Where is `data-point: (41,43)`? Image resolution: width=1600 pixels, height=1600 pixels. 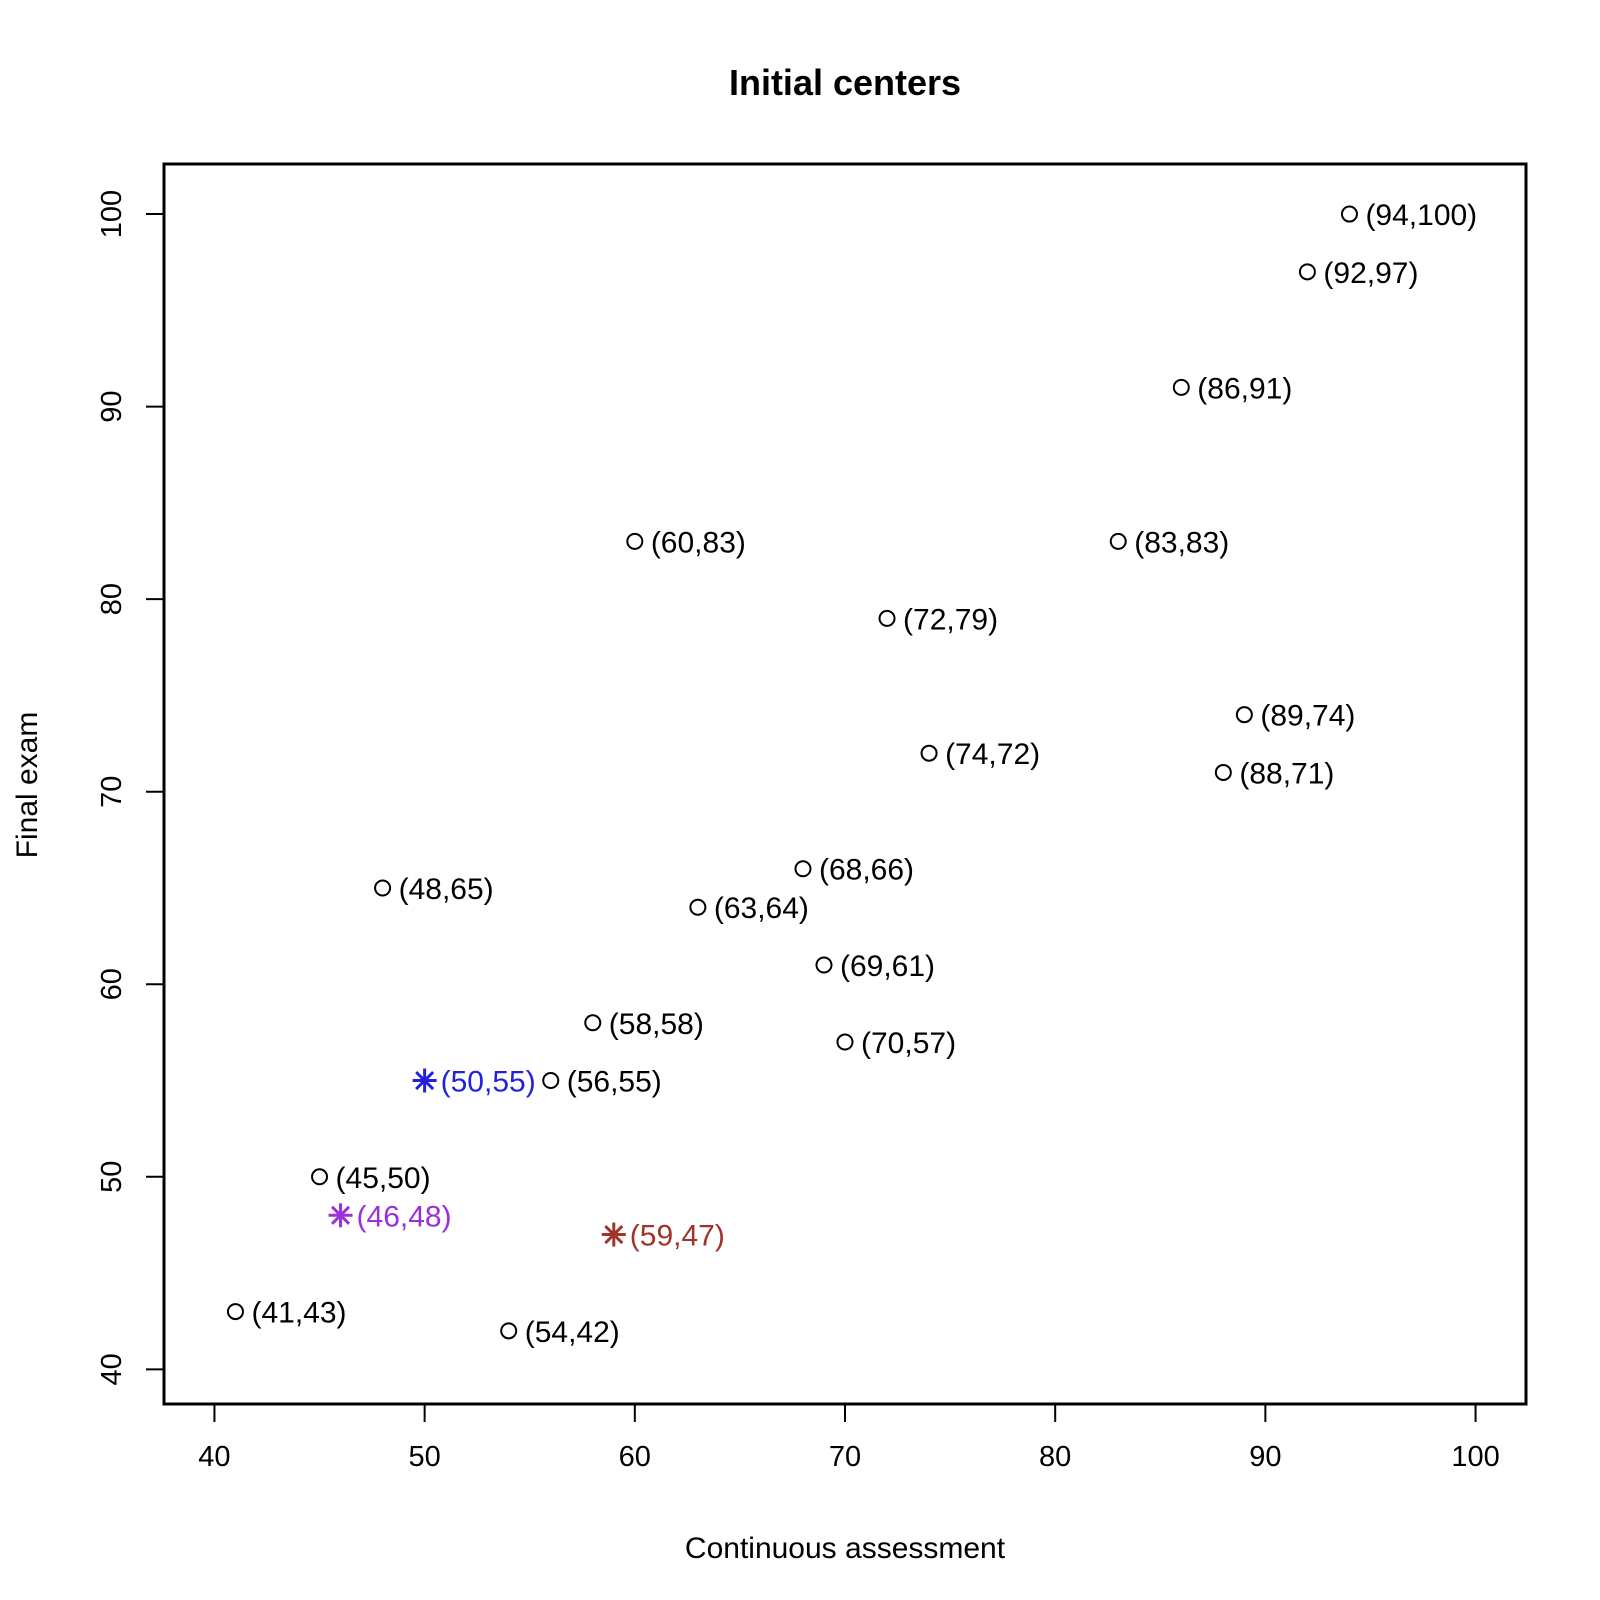
data-point: (41,43) is located at coordinates (286, 1313).